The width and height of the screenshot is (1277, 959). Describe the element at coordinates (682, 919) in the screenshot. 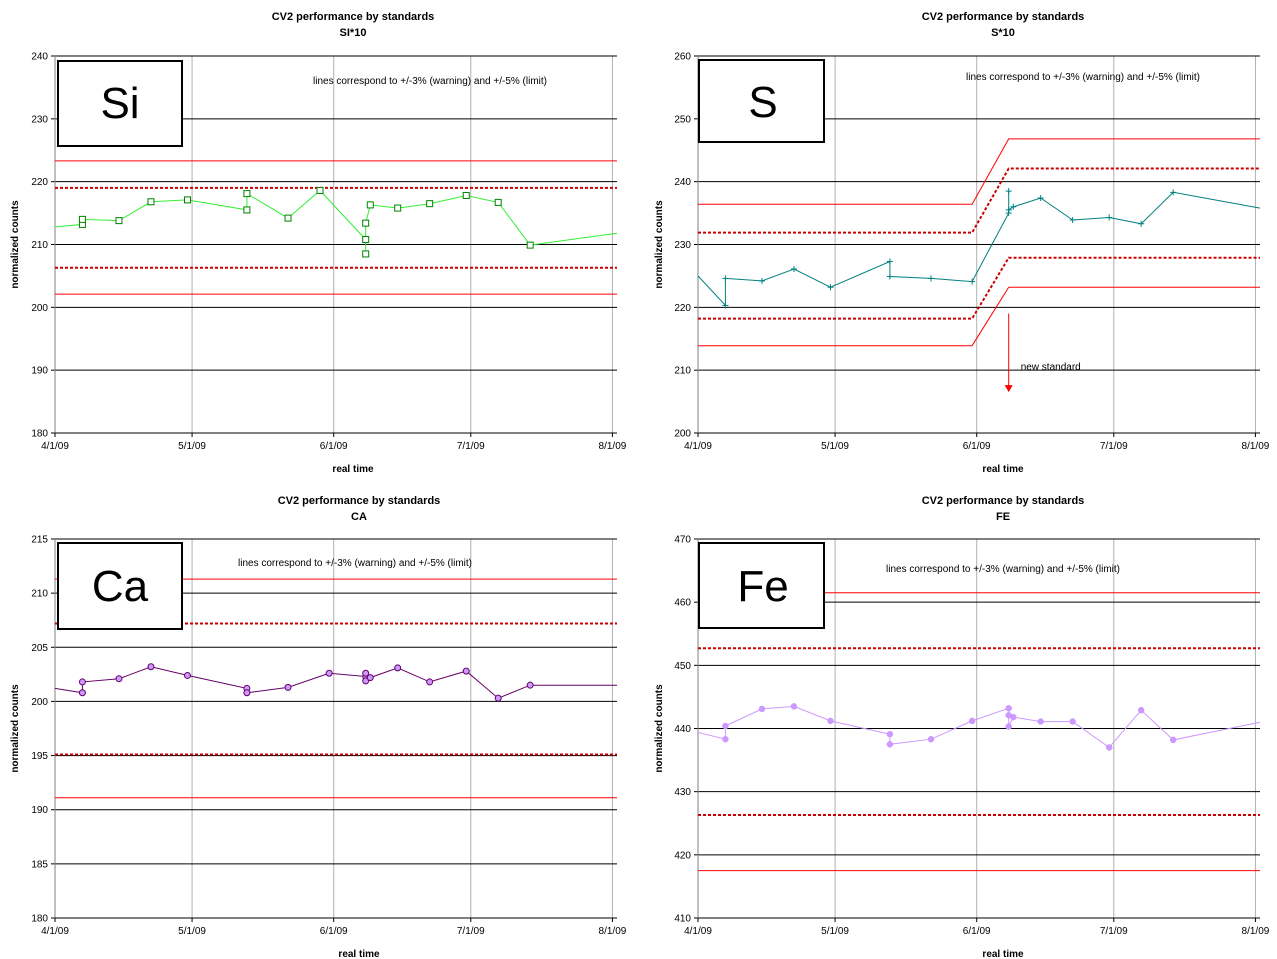

I see `y-tick-label: 410` at that location.